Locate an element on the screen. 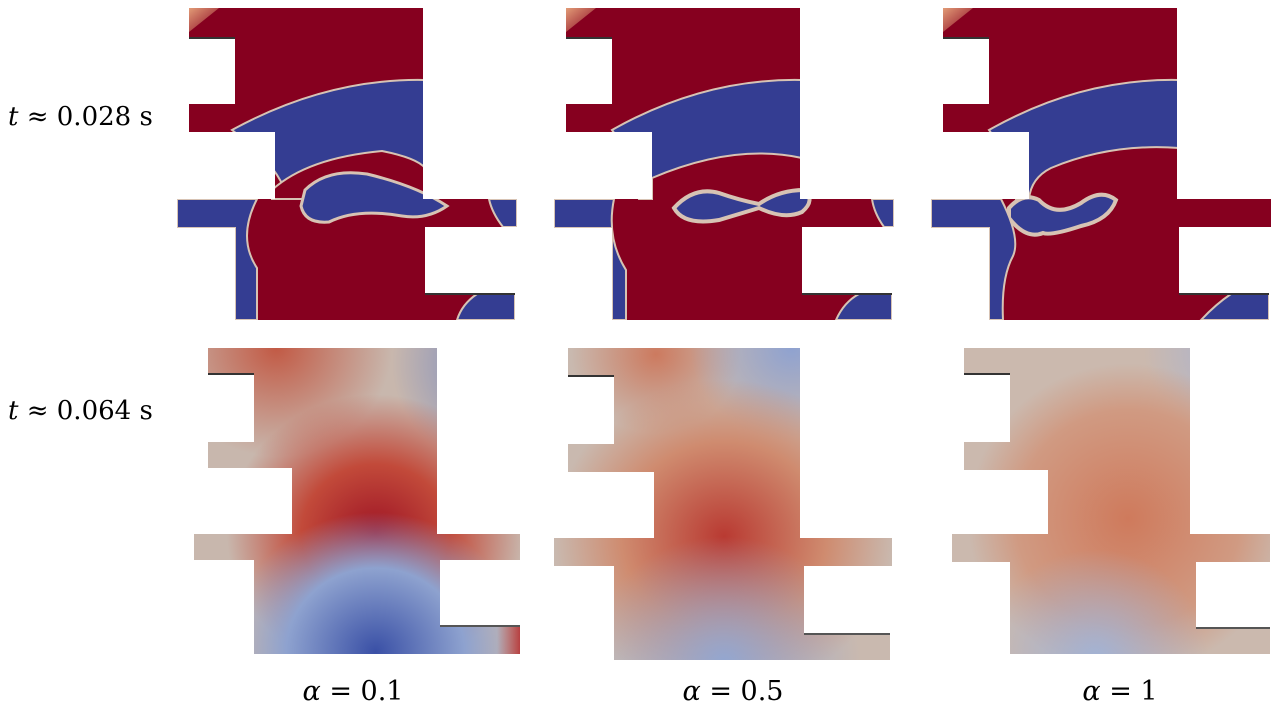  column-label-alpha-0-5: α = 0.5 is located at coordinates (733, 691).